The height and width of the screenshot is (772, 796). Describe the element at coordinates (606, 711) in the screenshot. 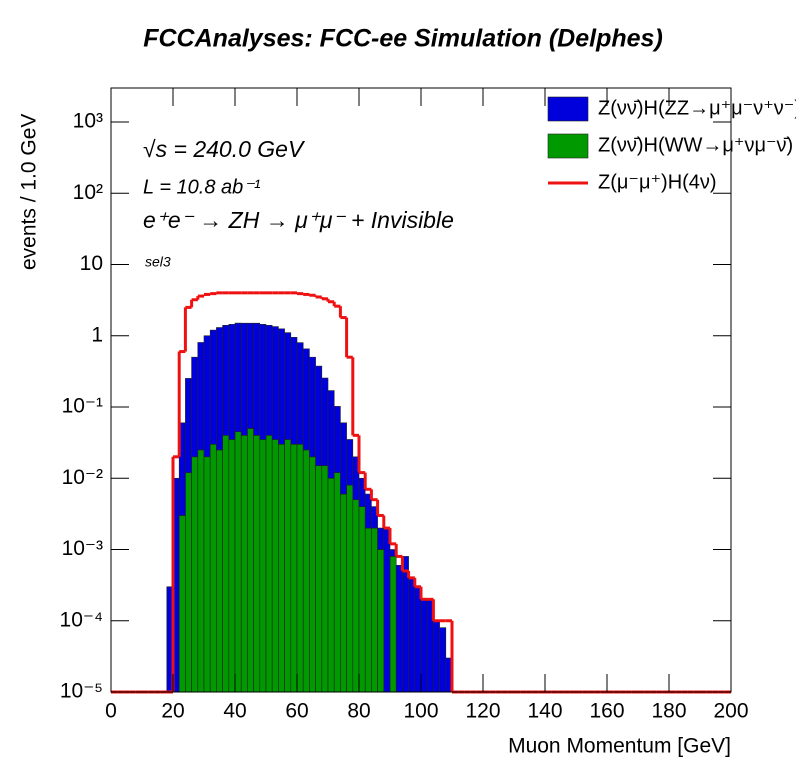

I see `x-tick-label: 160` at that location.